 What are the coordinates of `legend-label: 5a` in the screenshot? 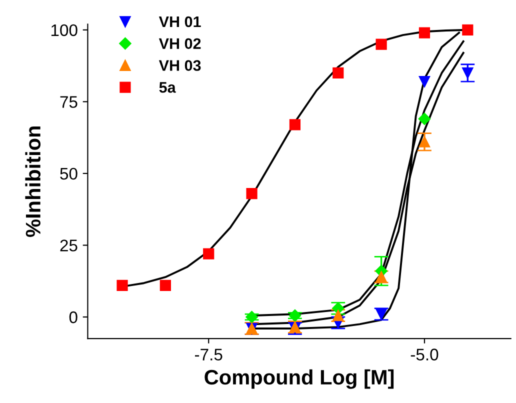 It's located at (167, 87).